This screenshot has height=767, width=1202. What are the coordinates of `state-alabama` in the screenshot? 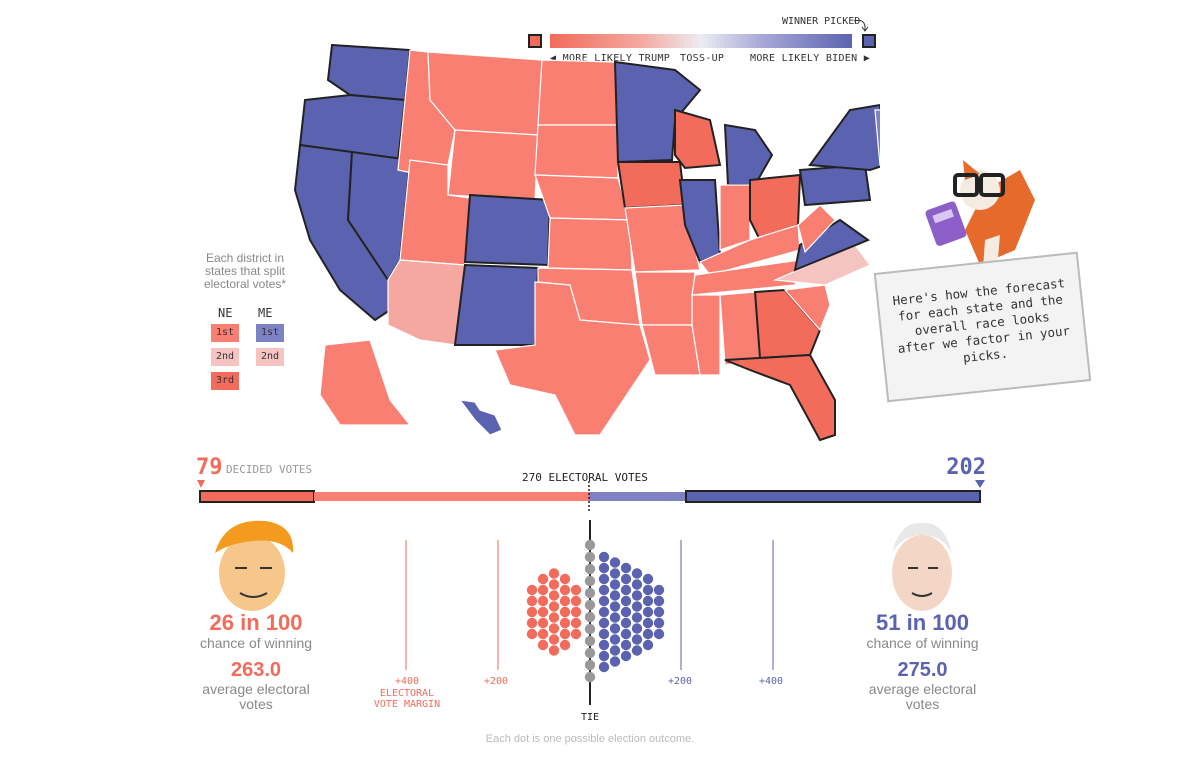 It's located at (740, 328).